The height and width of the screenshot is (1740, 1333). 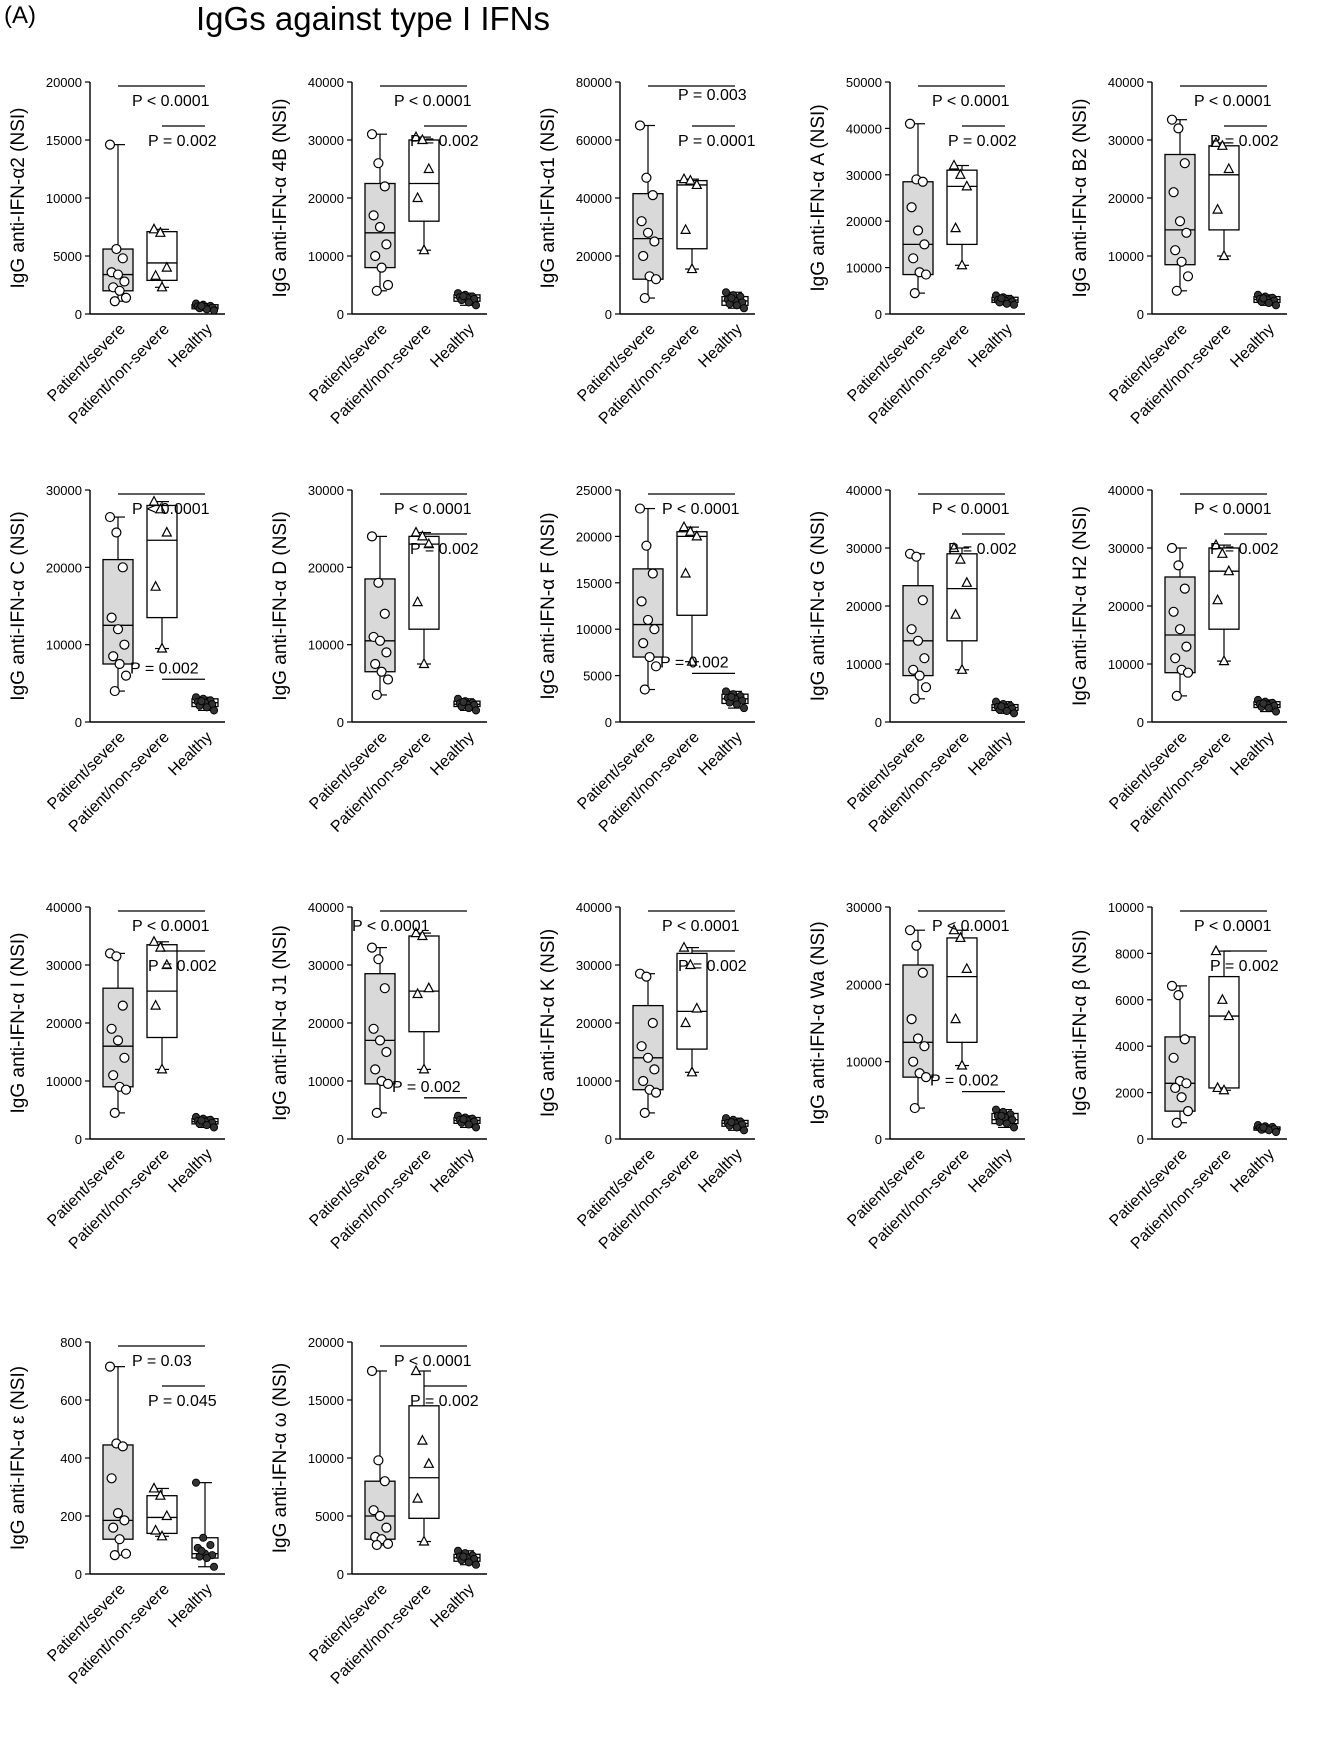 What do you see at coordinates (818, 606) in the screenshot?
I see `y-axis-label: IgG anti-IFN-α G (NSI)` at bounding box center [818, 606].